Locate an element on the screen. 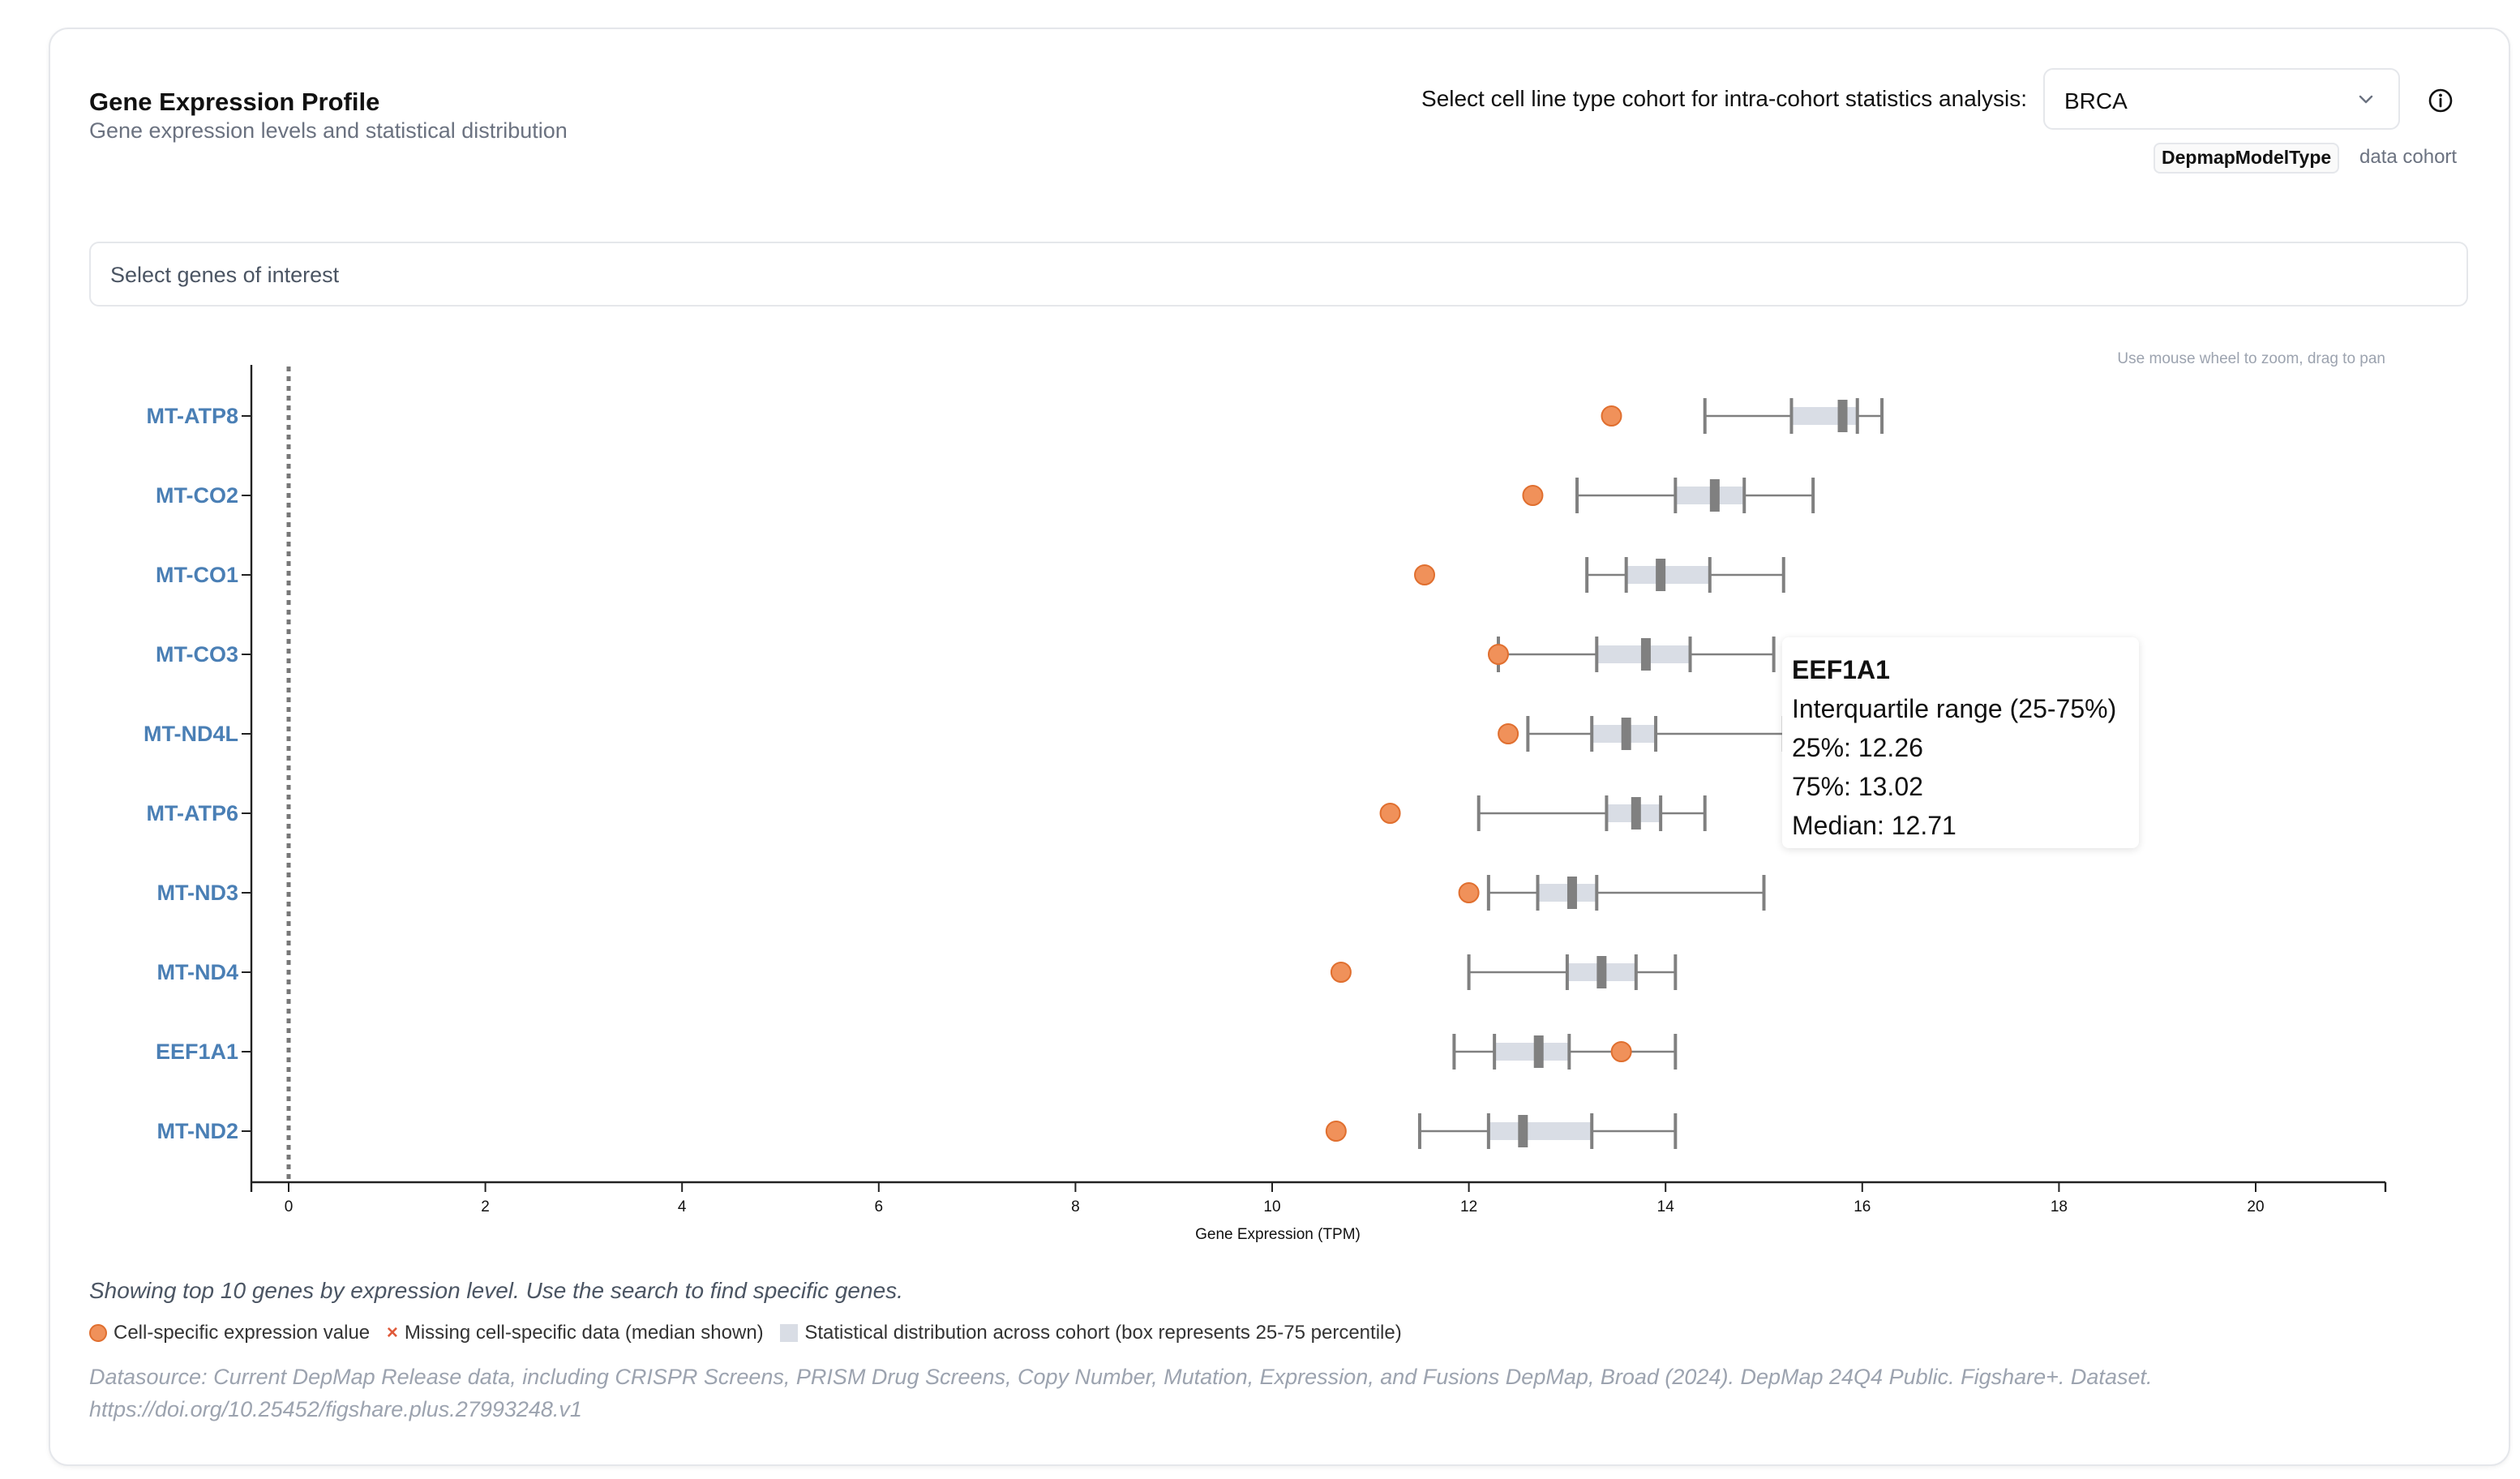  cell-value-marker-icon is located at coordinates (98, 1333).